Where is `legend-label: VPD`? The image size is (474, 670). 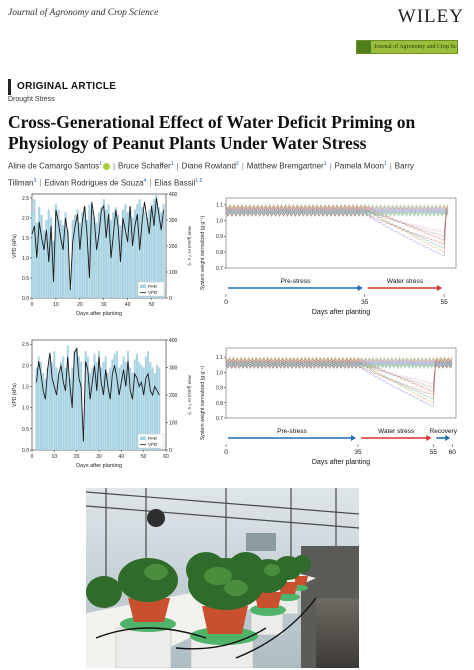 legend-label: VPD is located at coordinates (153, 444).